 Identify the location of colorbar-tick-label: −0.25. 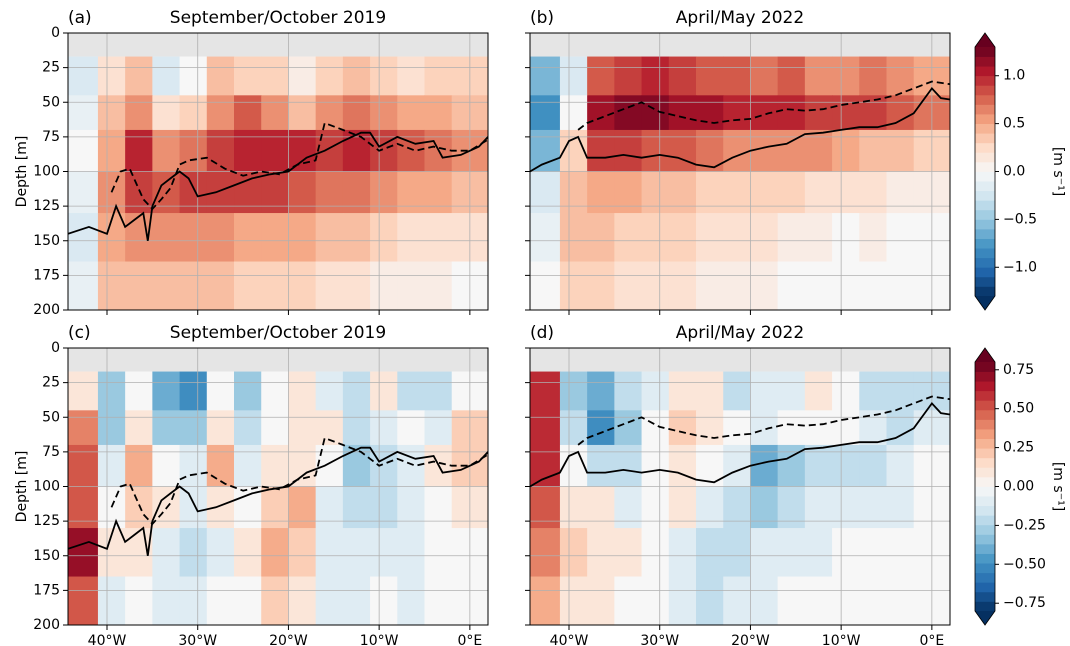
(1024, 525).